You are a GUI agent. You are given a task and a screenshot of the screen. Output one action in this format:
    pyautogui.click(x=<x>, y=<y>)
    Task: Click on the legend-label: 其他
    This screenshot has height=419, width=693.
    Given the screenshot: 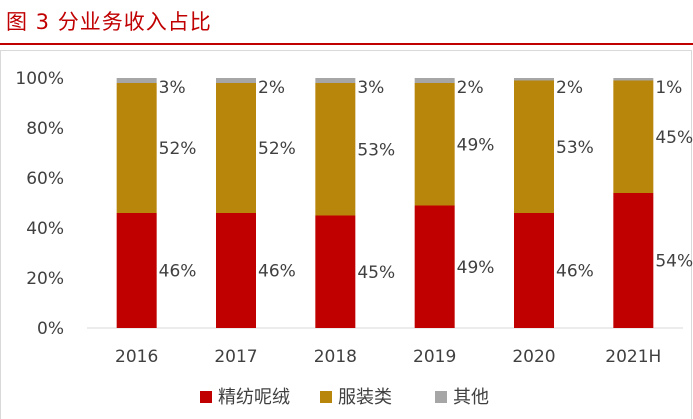 What is the action you would take?
    pyautogui.click(x=471, y=397)
    